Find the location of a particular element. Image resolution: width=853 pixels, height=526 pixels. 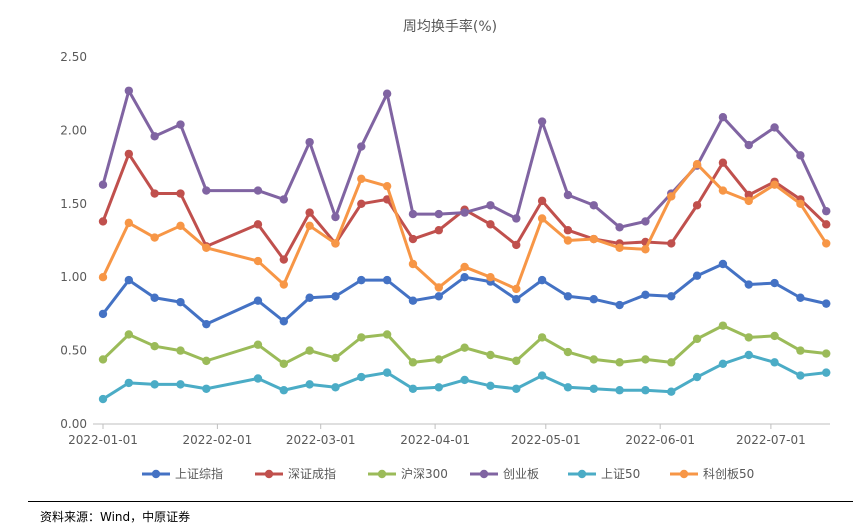

x-tick-label: 2022-07-01 is located at coordinates (771, 440).